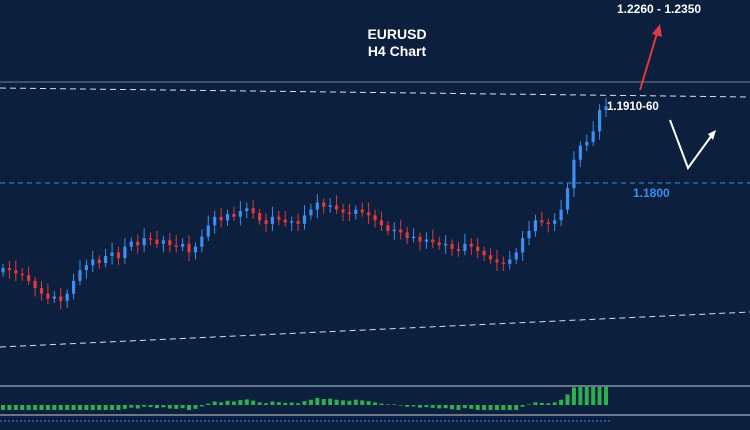 The width and height of the screenshot is (750, 430). I want to click on chart-subtitle: H4 Chart, so click(397, 51).